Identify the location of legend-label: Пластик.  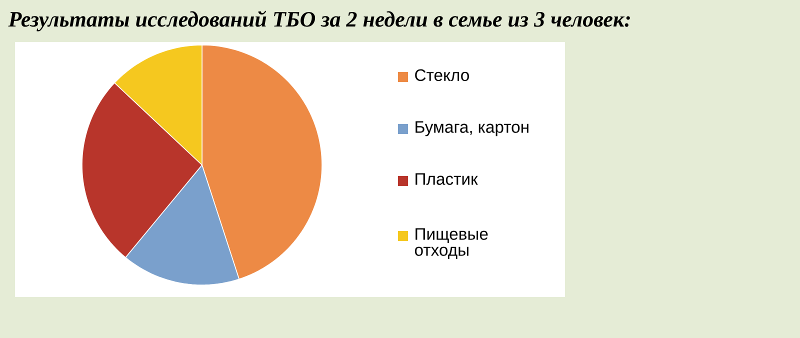
(447, 179).